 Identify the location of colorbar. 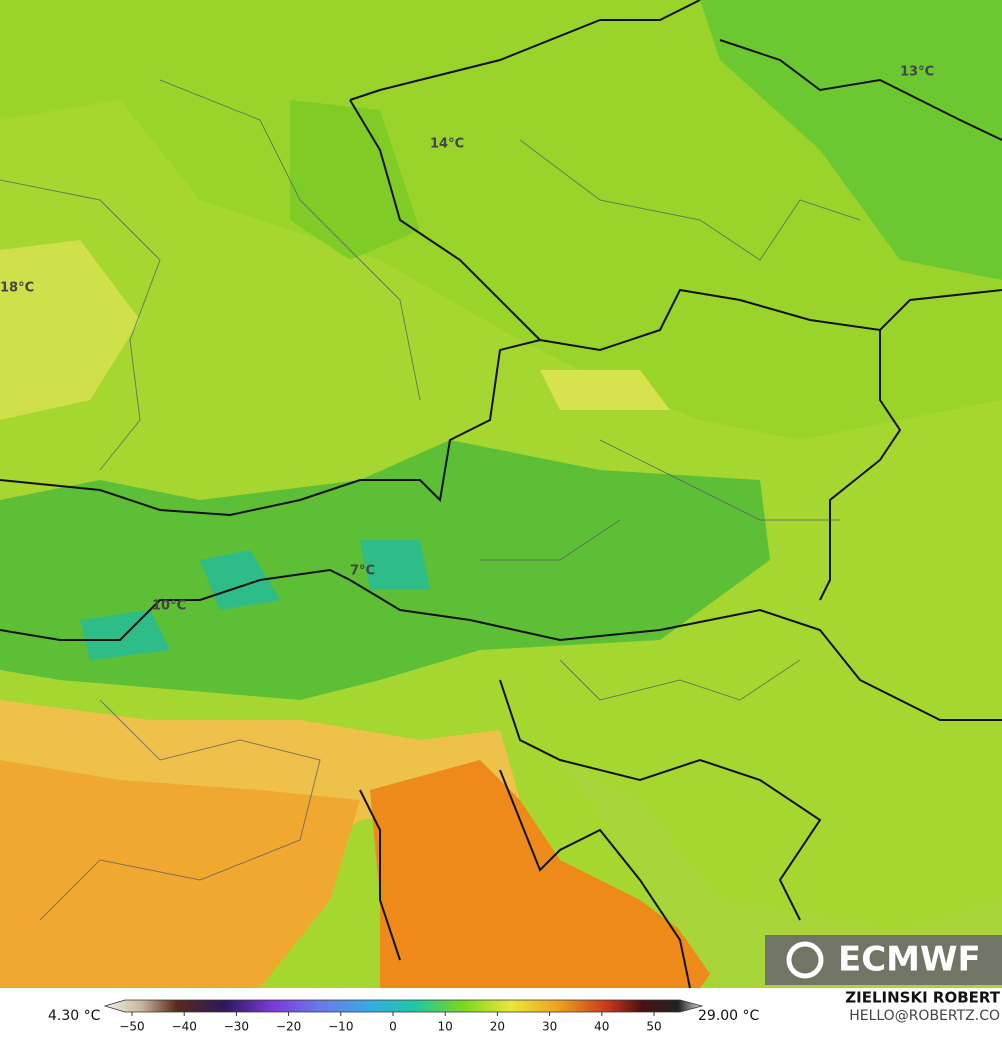
(403, 1006).